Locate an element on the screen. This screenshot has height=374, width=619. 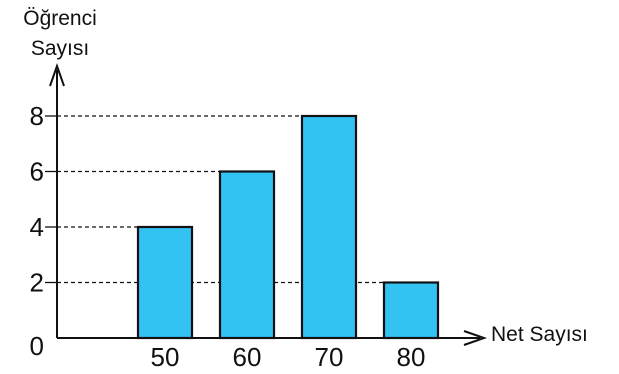
y-axis-arrow is located at coordinates (57, 74).